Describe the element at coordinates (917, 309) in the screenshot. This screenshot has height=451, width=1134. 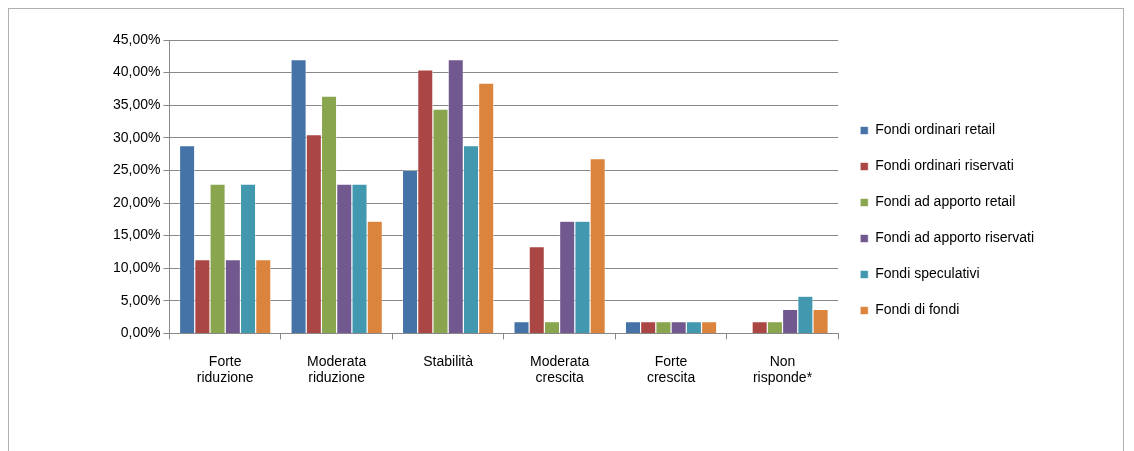
I see `legend-label: Fondi di fondi` at that location.